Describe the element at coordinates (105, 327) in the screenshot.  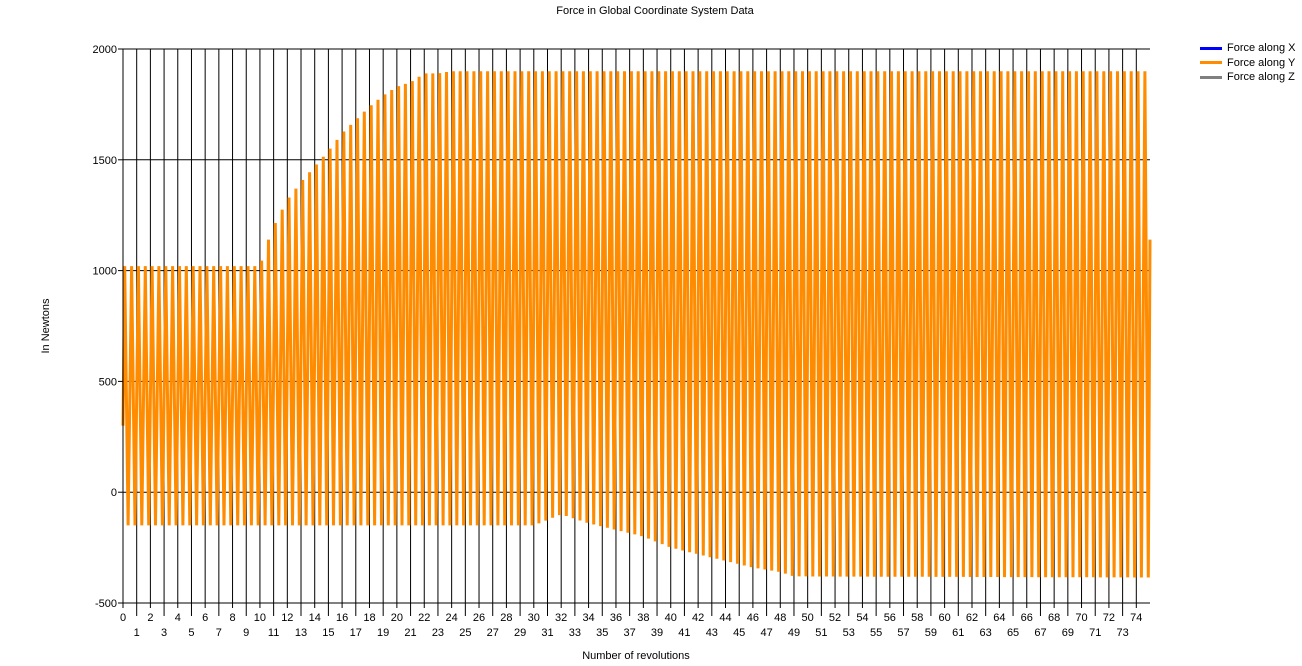
I see `y-tick-labels: -500 0 500 1000 1500 2000` at that location.